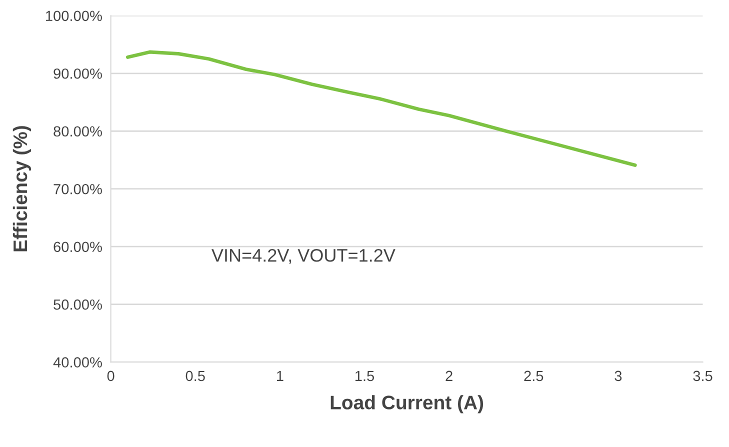  I want to click on y-tick-label: 50.00%, so click(78, 304).